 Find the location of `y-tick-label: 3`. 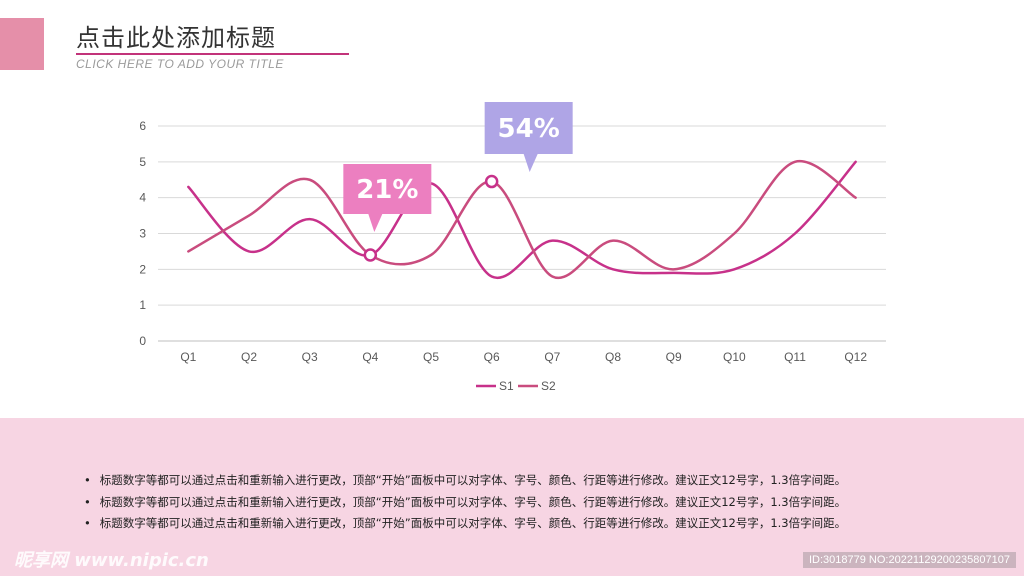

y-tick-label: 3 is located at coordinates (142, 234).